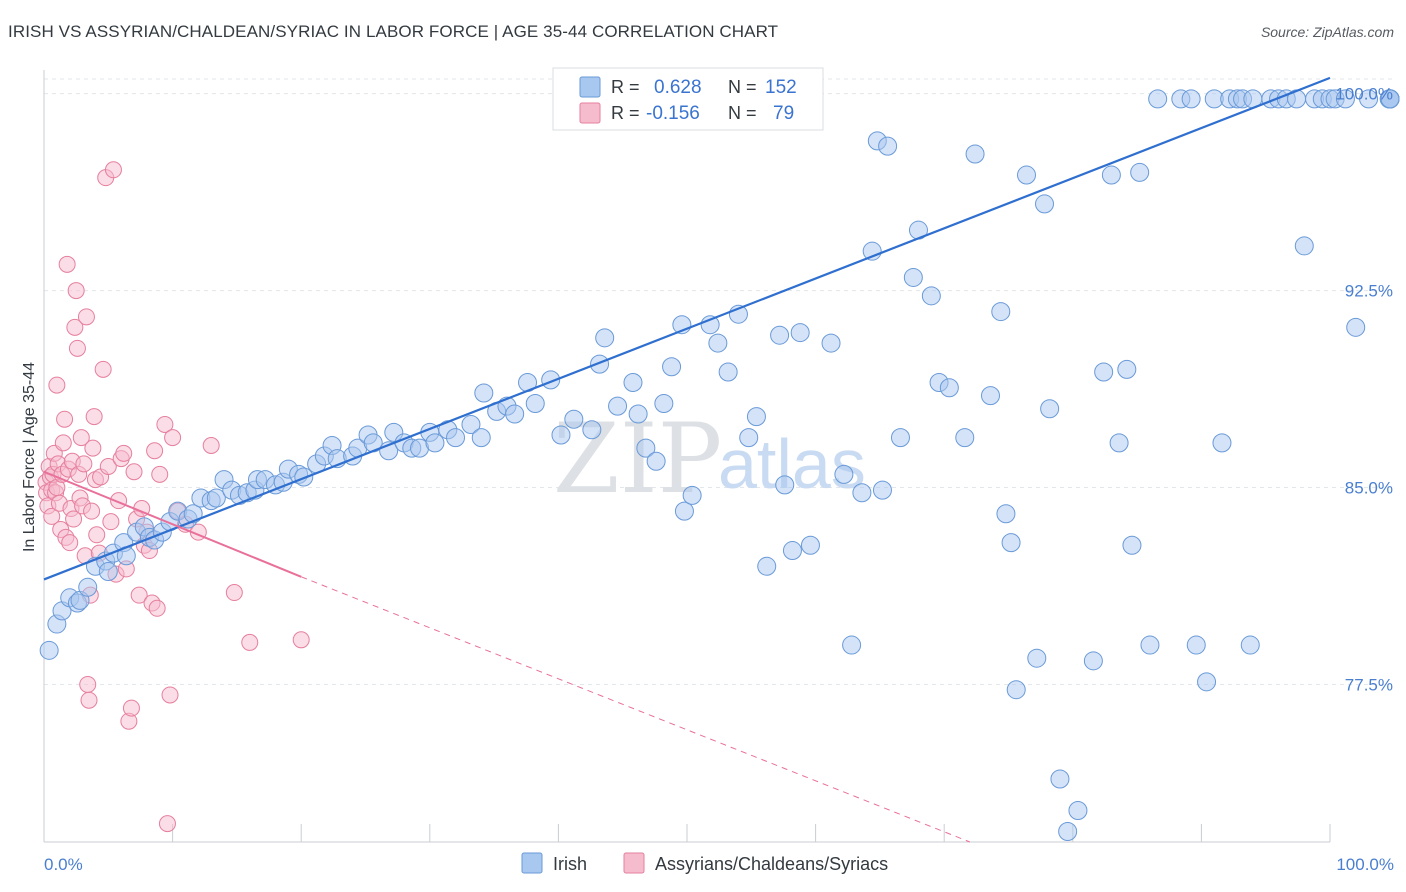 The height and width of the screenshot is (892, 1406). Describe the element at coordinates (532, 863) in the screenshot. I see `bottom-legend-swatch-irish` at that location.